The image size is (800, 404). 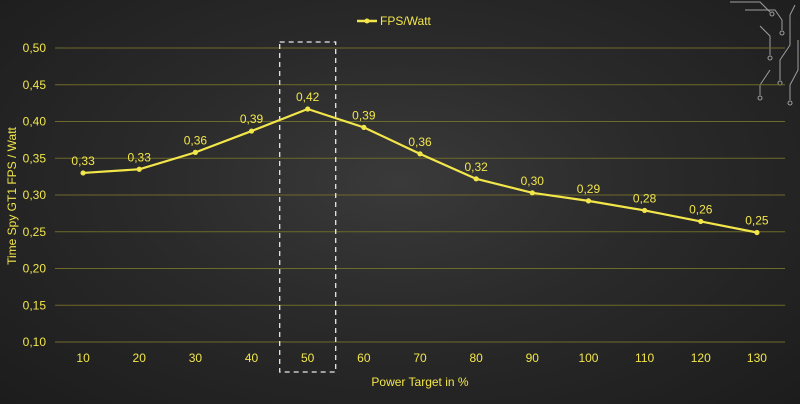 What do you see at coordinates (35, 122) in the screenshot?
I see `y-tick-label: 0,40` at bounding box center [35, 122].